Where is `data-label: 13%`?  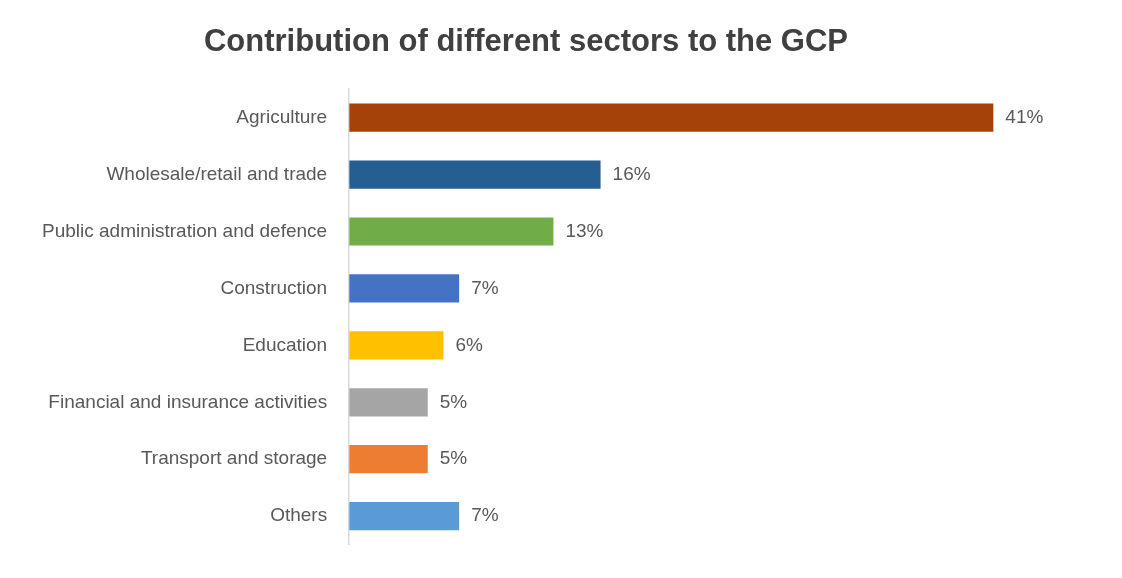
data-label: 13% is located at coordinates (584, 230).